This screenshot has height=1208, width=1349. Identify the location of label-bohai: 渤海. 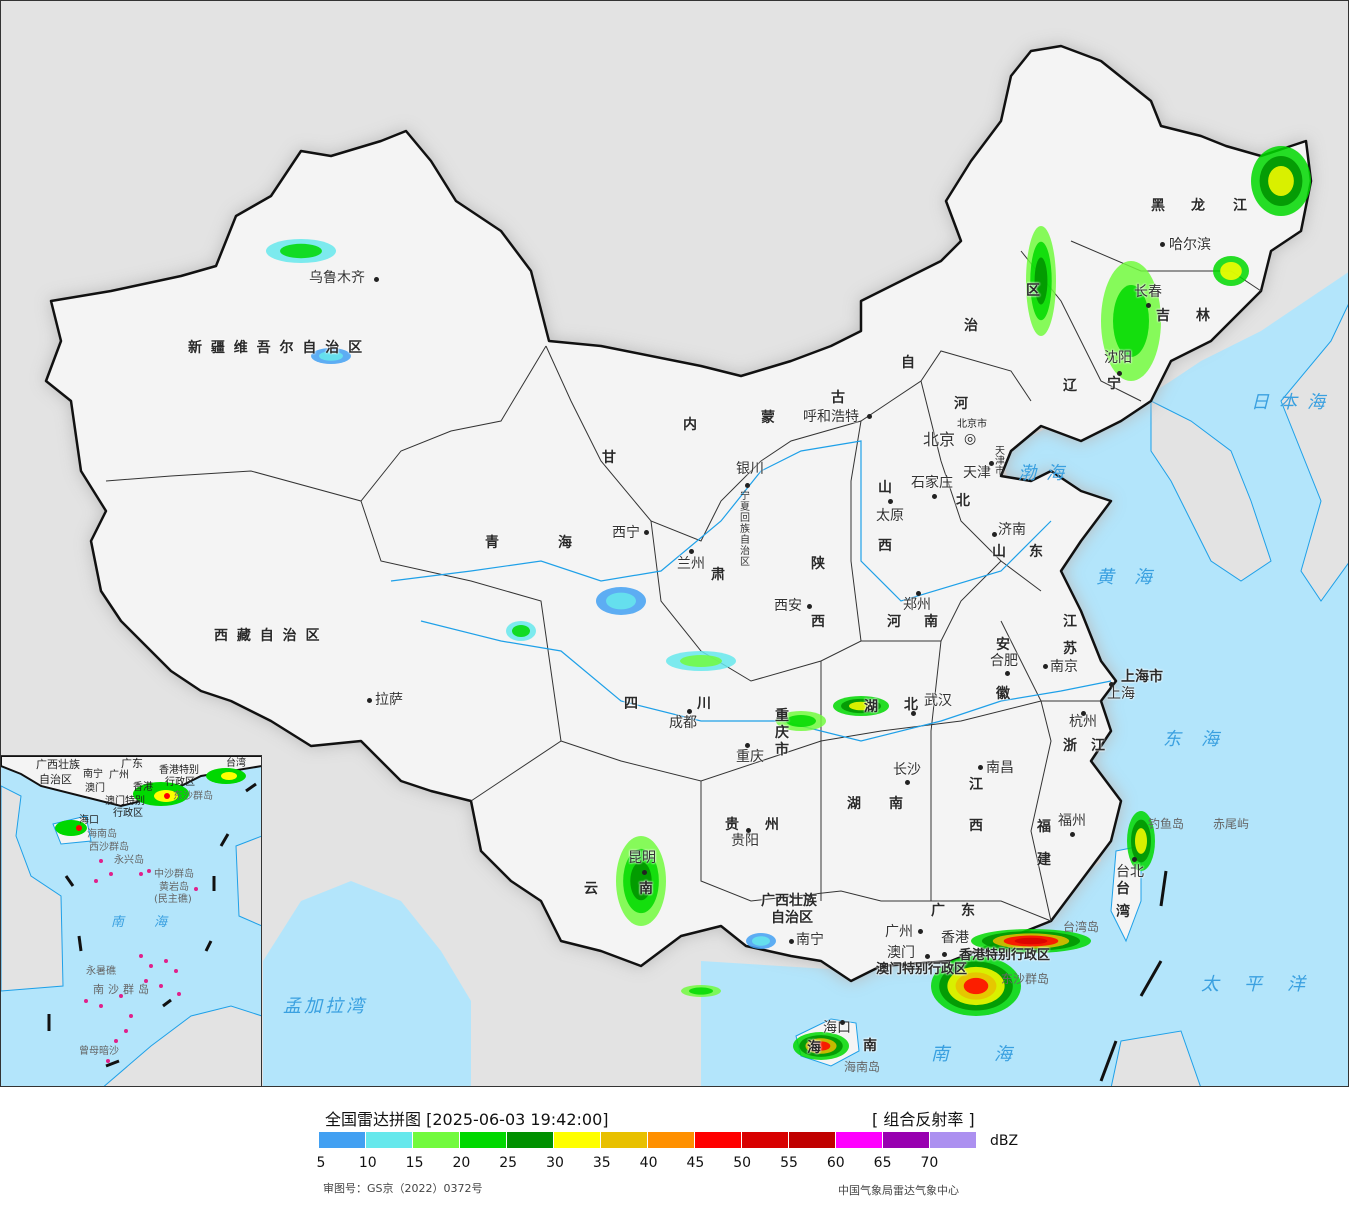
(1046, 473).